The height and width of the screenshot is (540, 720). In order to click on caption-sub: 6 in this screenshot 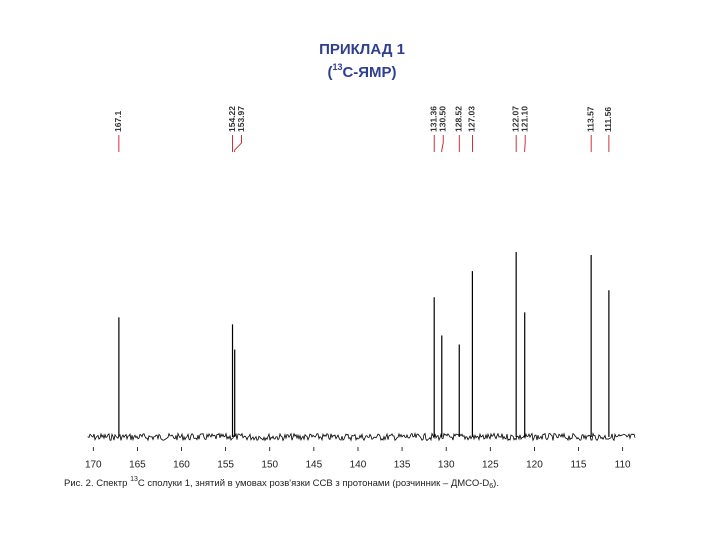, I will do `click(491, 486)`.